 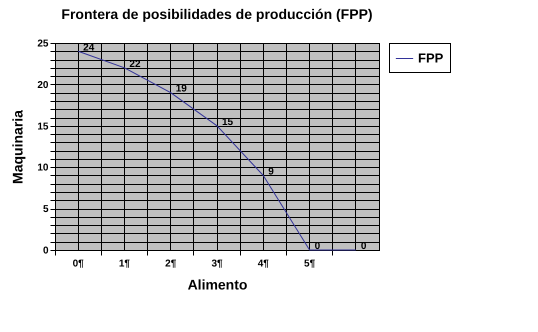 I want to click on y-tick-label: 10, so click(x=43, y=168).